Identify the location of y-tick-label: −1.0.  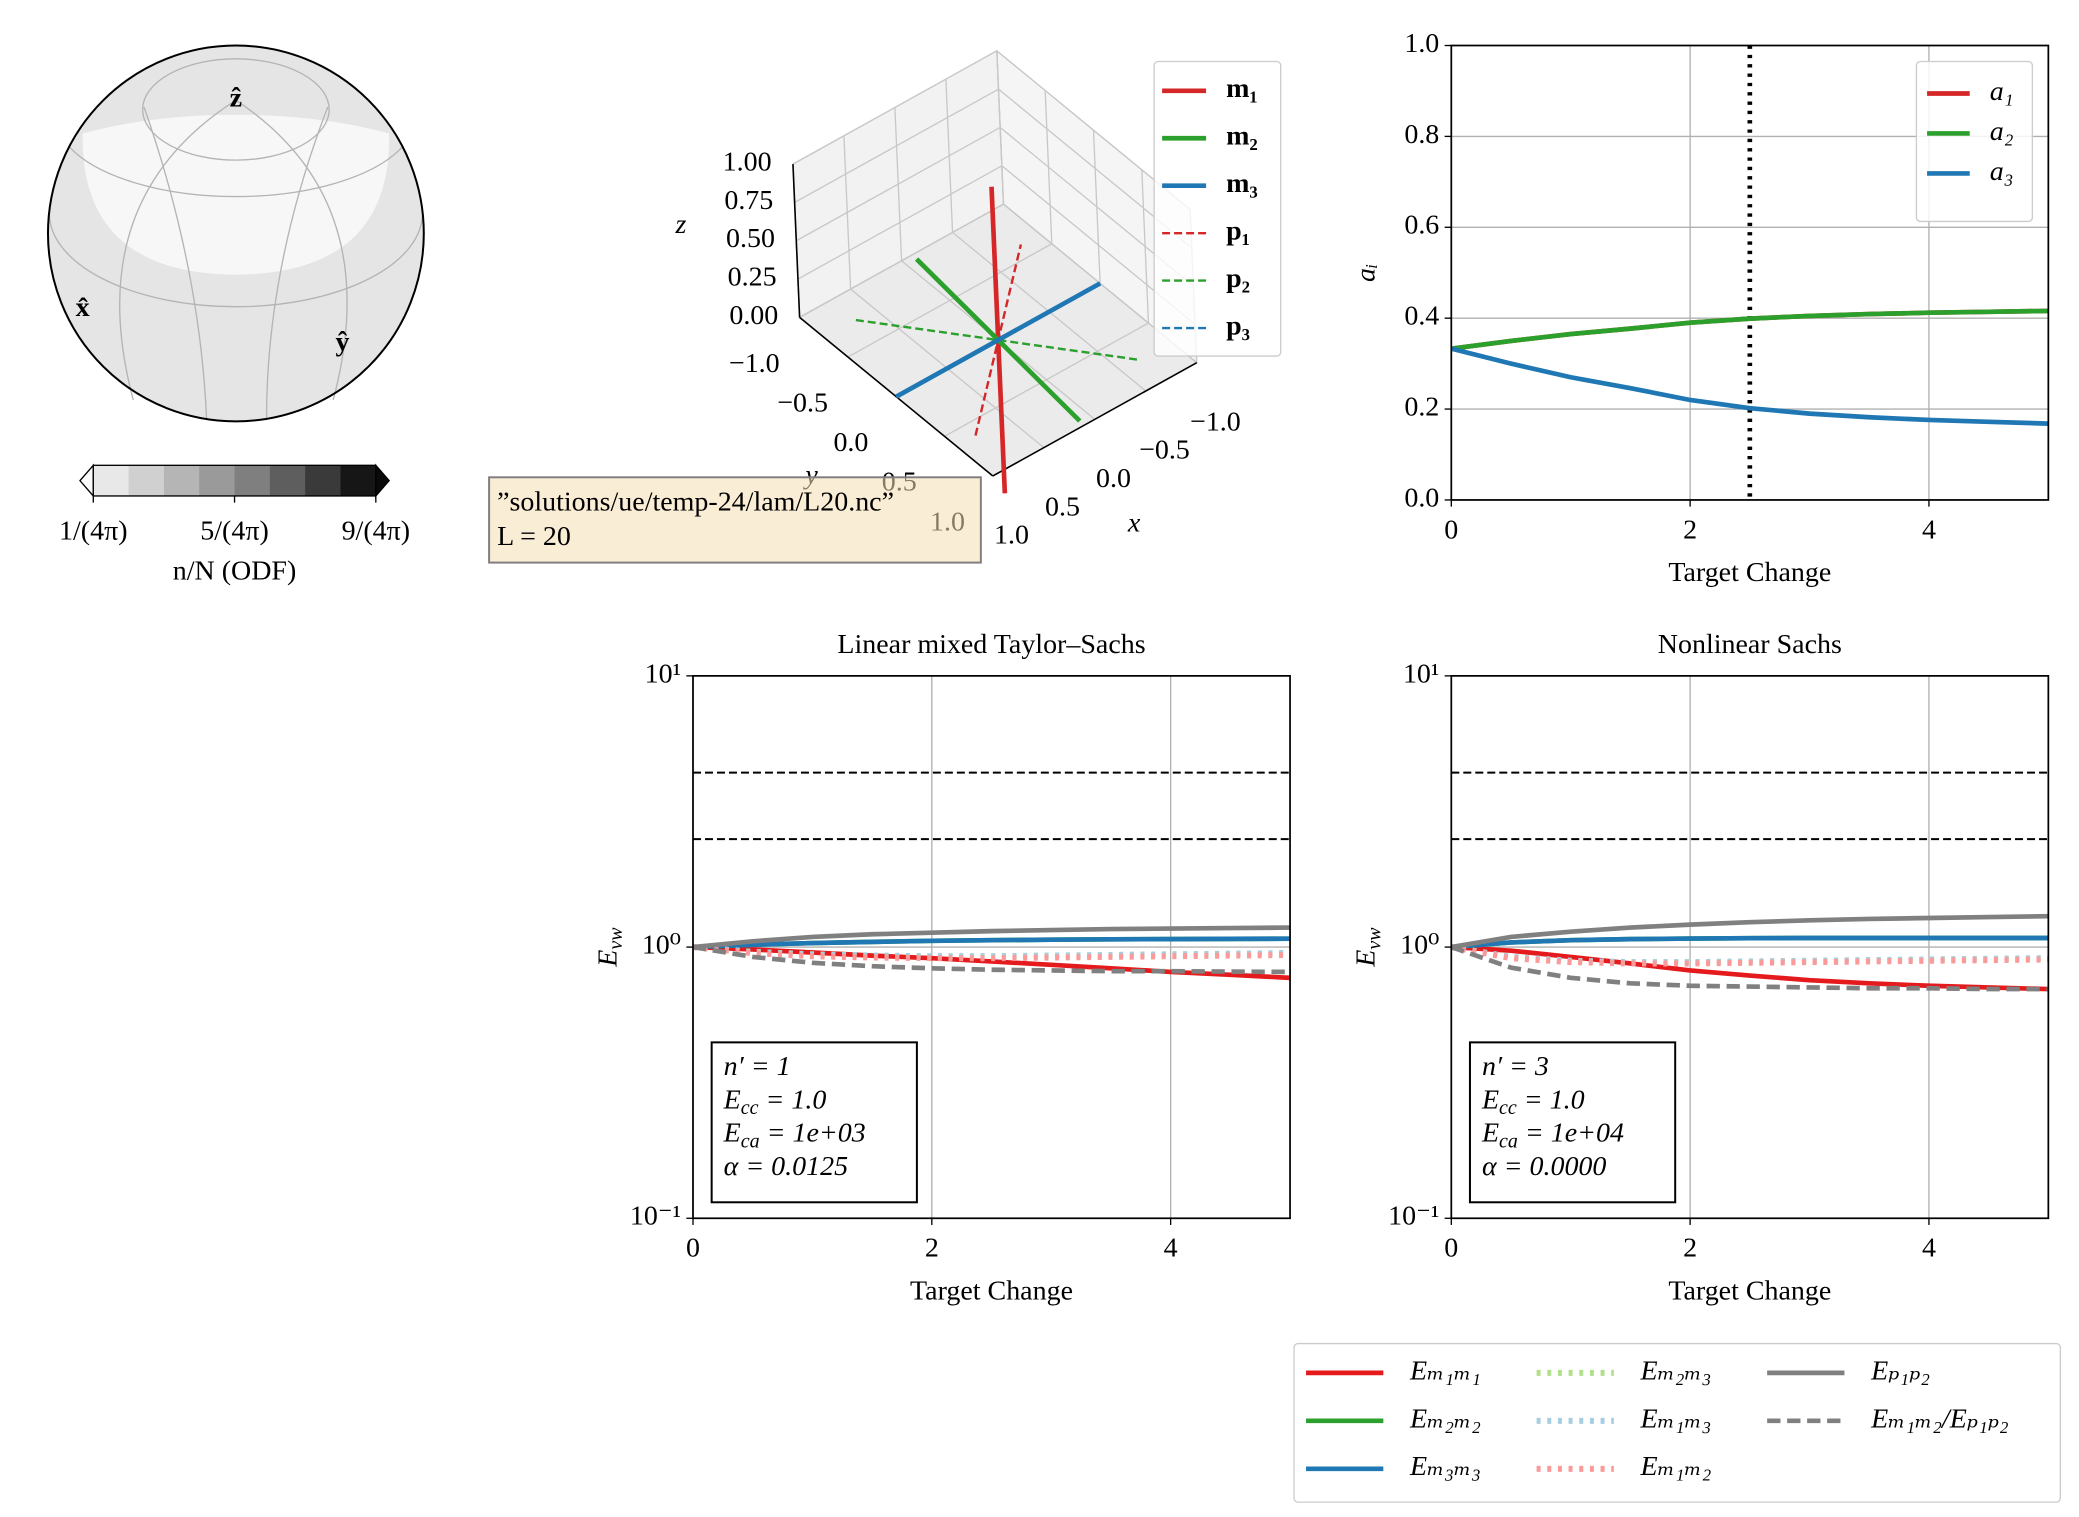
(754, 363).